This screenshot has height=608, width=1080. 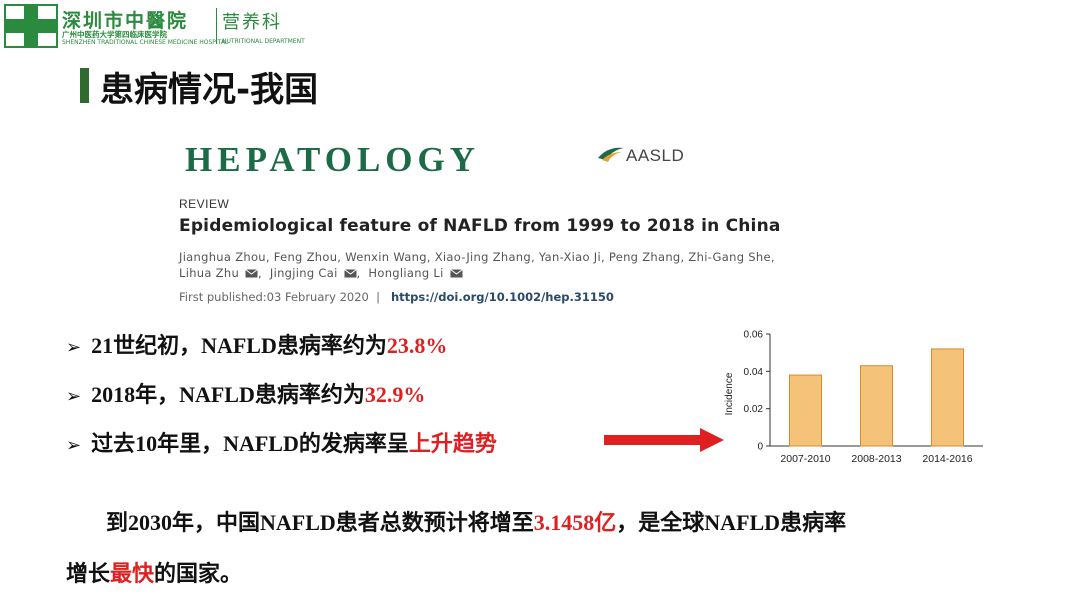 What do you see at coordinates (14, 39) in the screenshot?
I see `svg-text: S` at bounding box center [14, 39].